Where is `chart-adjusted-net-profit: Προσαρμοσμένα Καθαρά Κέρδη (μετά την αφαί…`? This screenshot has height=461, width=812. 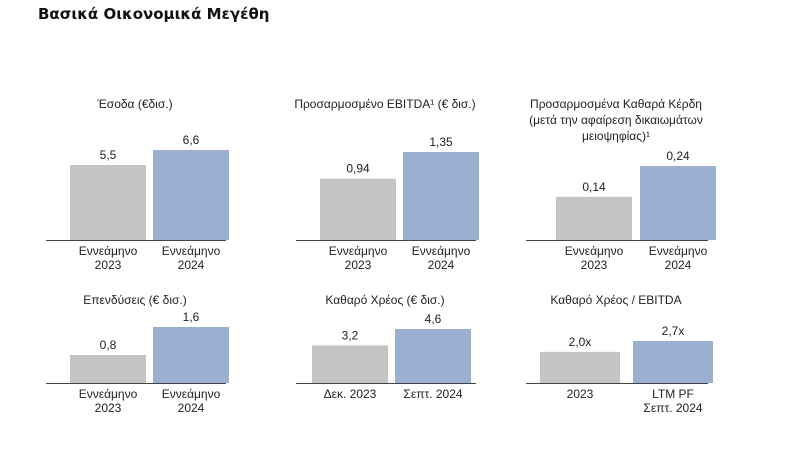
chart-adjusted-net-profit: Προσαρμοσμένα Καθαρά Κέρδη (μετά την αφαί… is located at coordinates (618, 186).